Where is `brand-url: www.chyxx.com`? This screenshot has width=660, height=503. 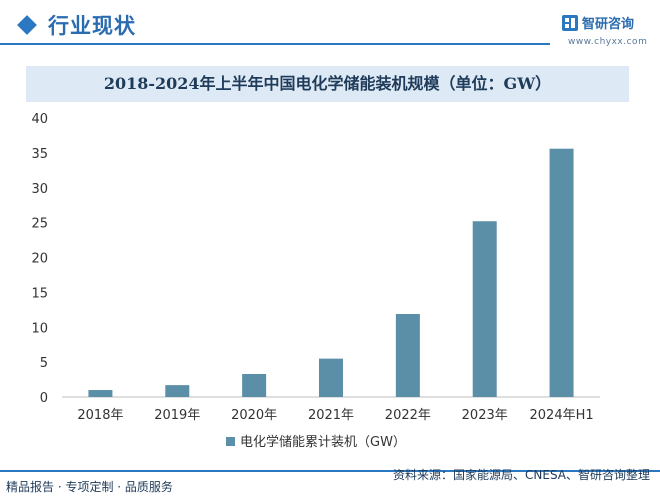 brand-url: www.chyxx.com is located at coordinates (608, 42).